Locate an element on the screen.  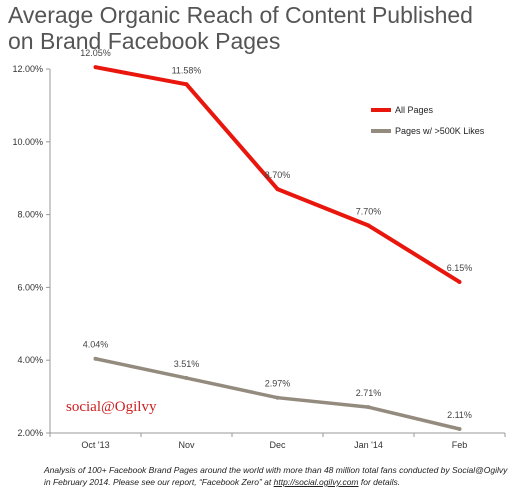
data-label: 2.97% is located at coordinates (278, 384).